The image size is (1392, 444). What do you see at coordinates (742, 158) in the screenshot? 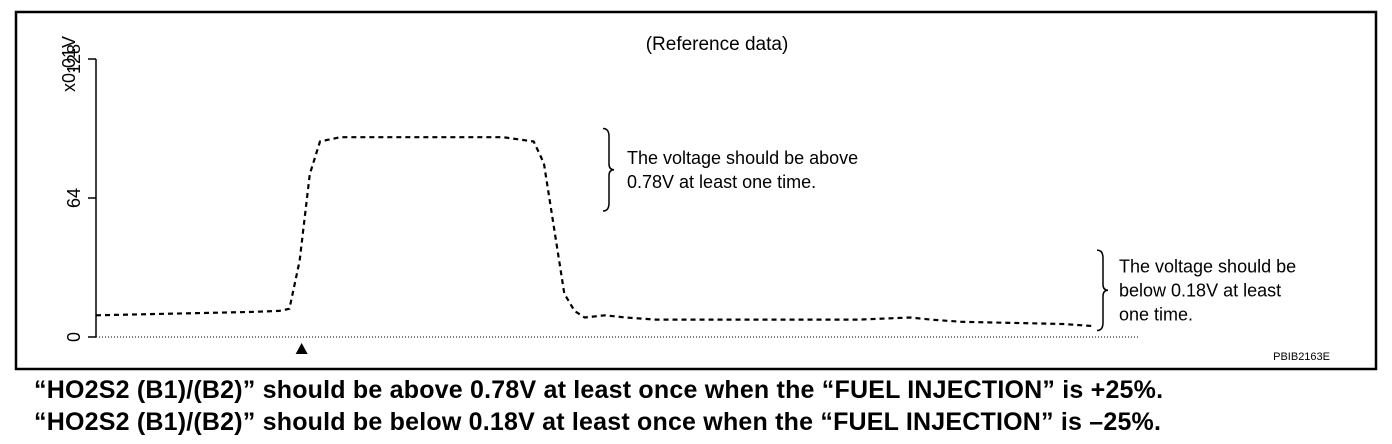
I see `annotation-0-line-0: The voltage should be above` at bounding box center [742, 158].